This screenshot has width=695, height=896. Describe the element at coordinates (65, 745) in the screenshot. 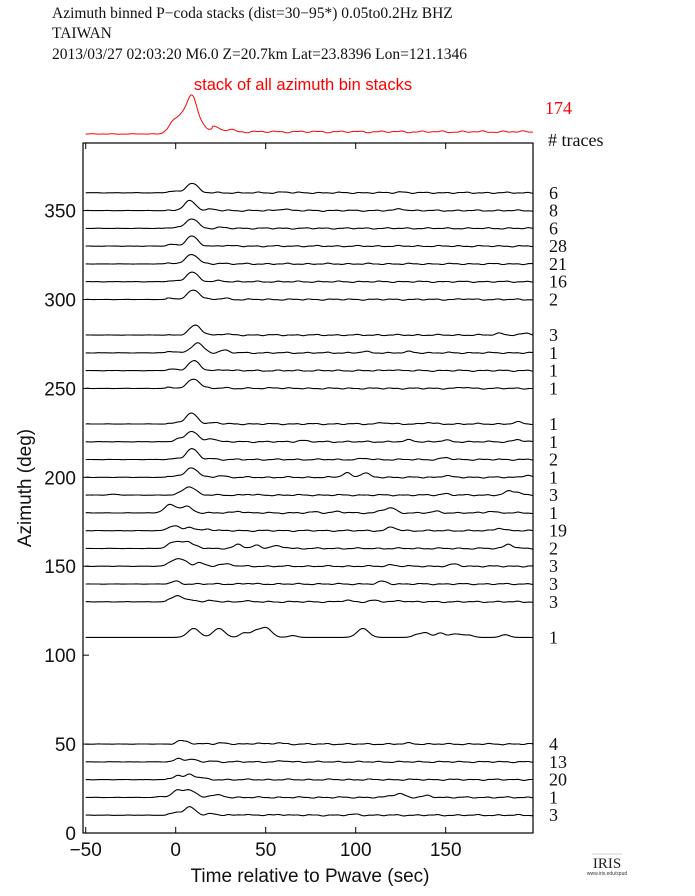

I see `y-tick-label: 50` at that location.